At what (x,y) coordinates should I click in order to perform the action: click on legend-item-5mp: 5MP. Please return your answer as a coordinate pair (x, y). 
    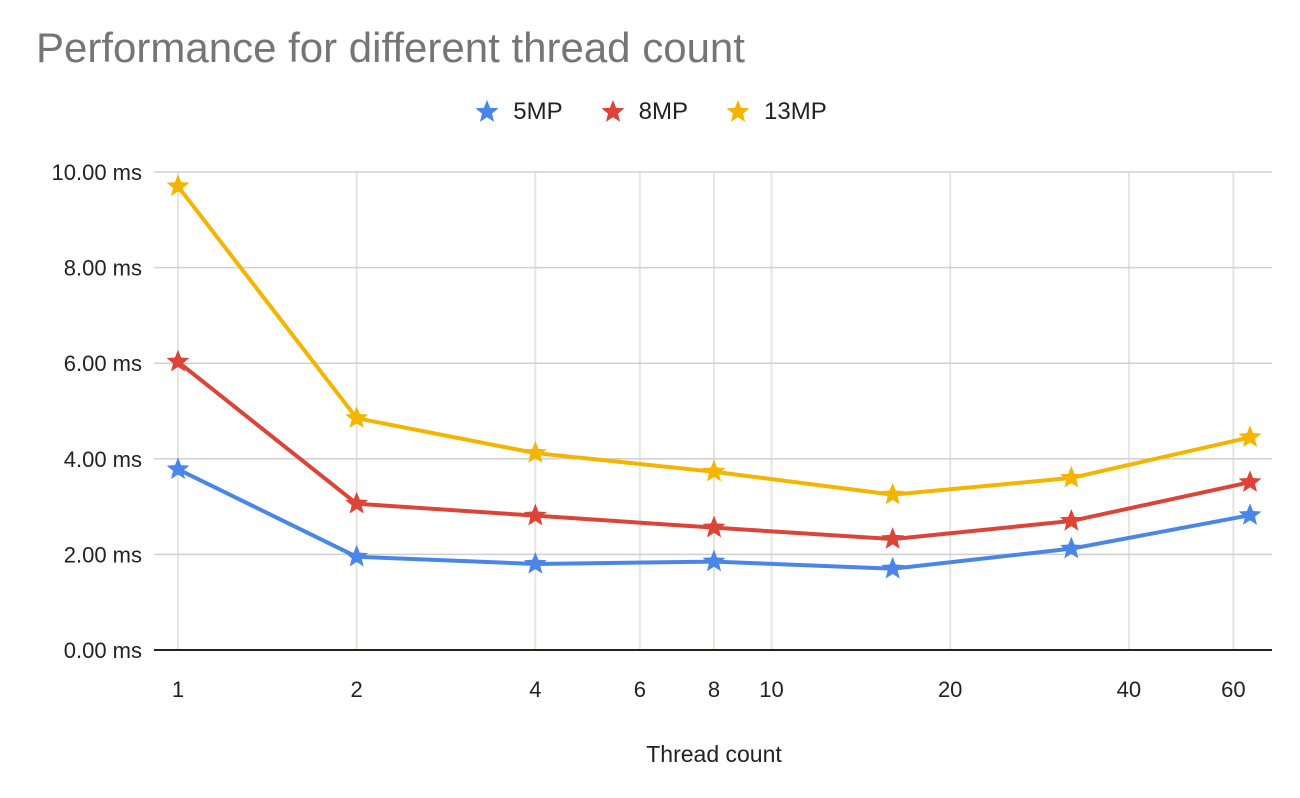
    Looking at the image, I should click on (518, 112).